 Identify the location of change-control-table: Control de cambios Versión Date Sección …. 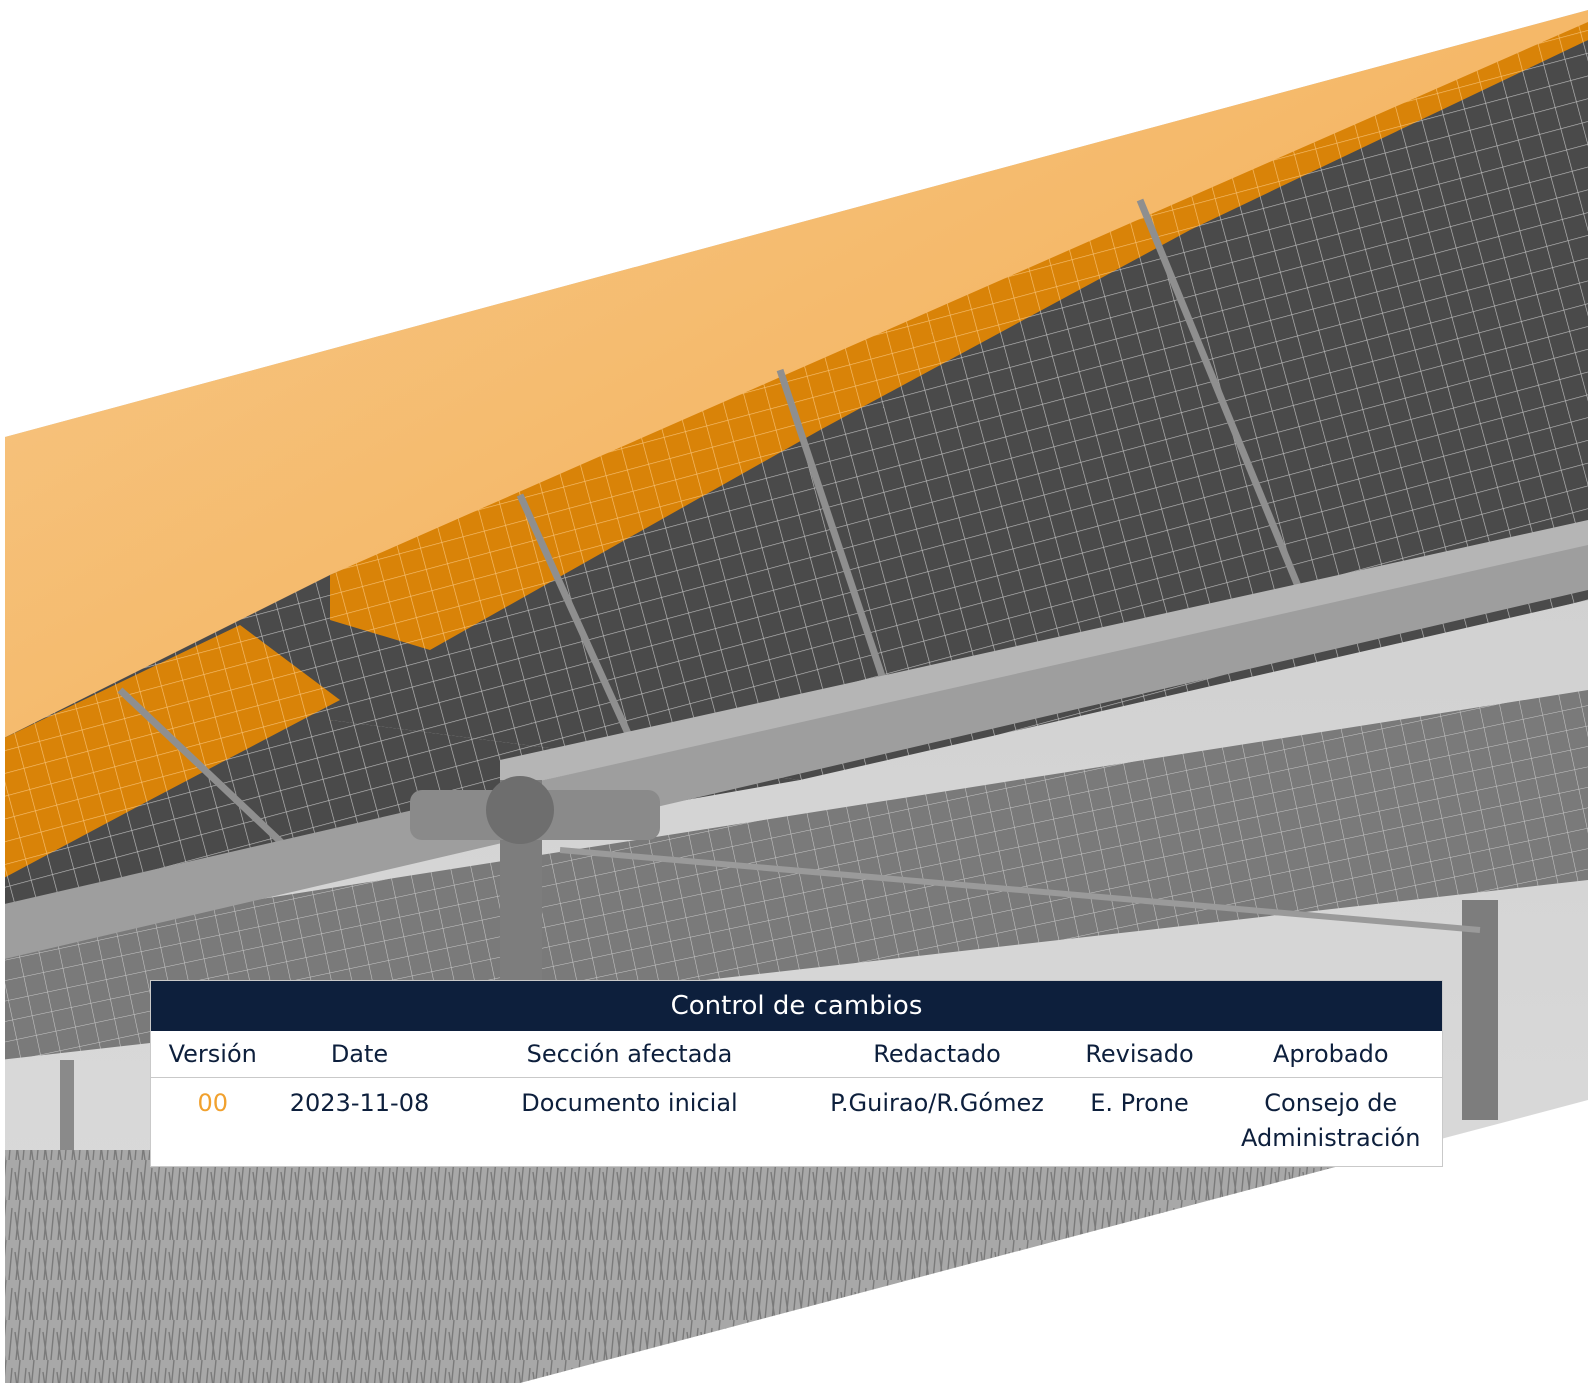
(796, 1073).